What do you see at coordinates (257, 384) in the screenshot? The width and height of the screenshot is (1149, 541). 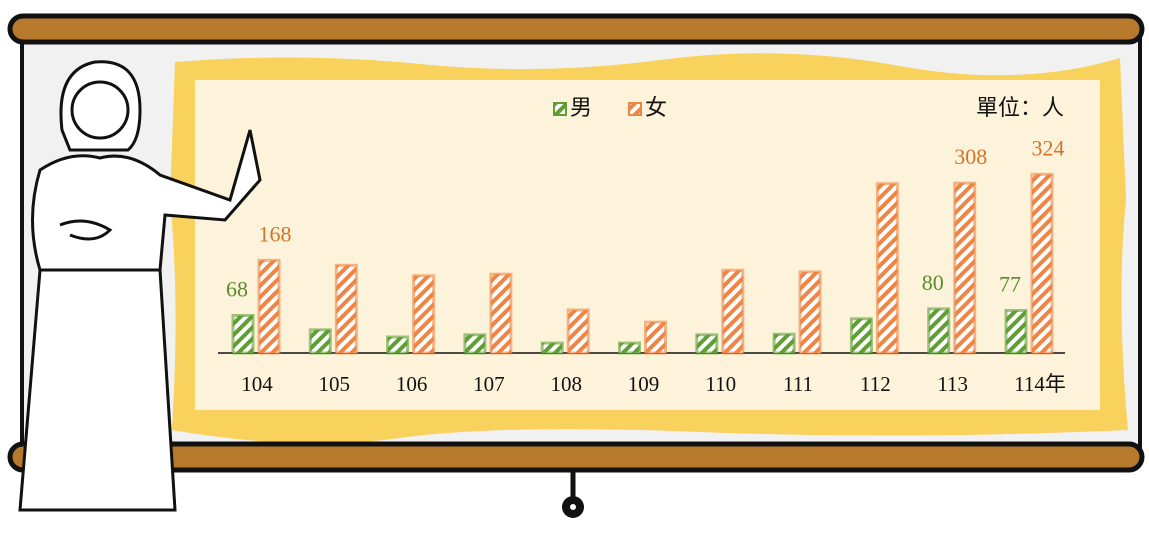 I see `x-tick-label: 104` at bounding box center [257, 384].